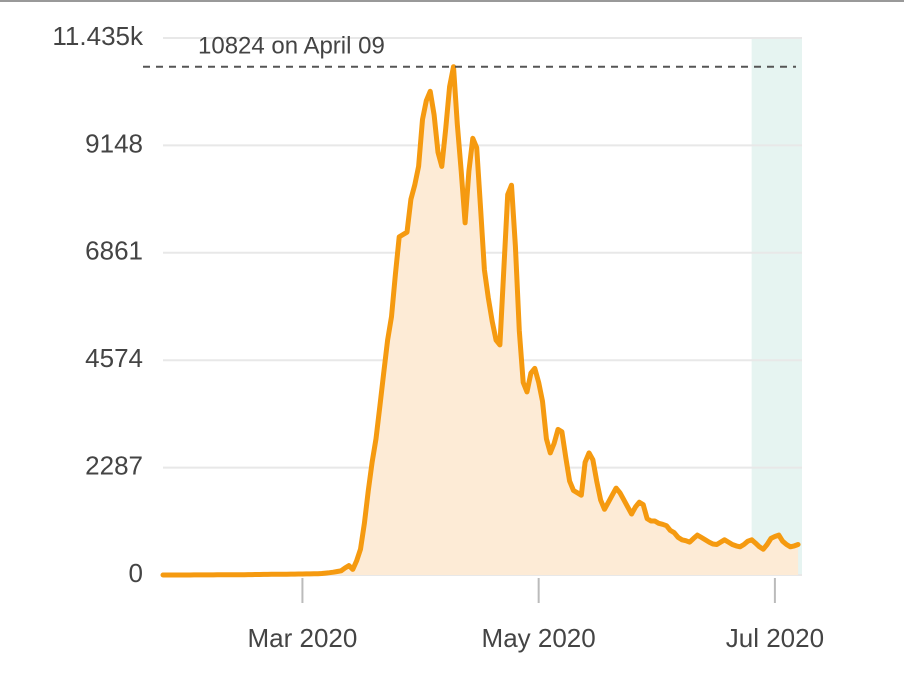 Image resolution: width=904 pixels, height=682 pixels. Describe the element at coordinates (114, 358) in the screenshot. I see `y-tick-label: 4574` at that location.